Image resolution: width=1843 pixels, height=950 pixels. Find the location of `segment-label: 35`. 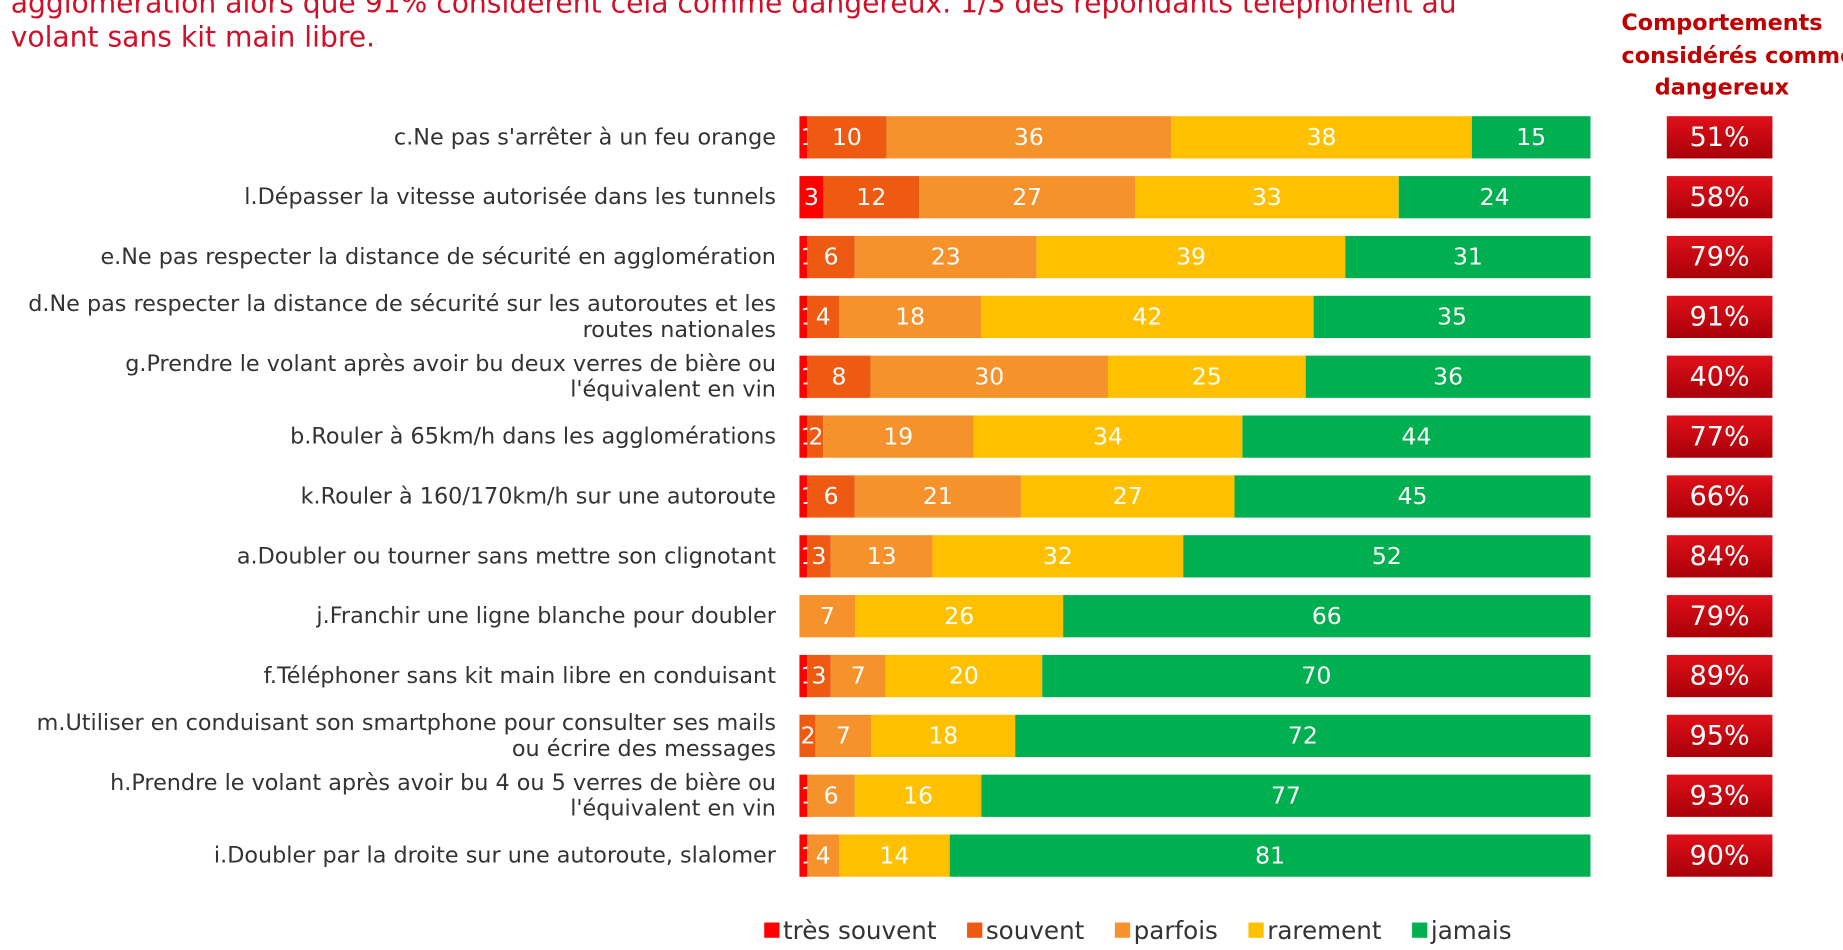

segment-label: 35 is located at coordinates (1452, 317).